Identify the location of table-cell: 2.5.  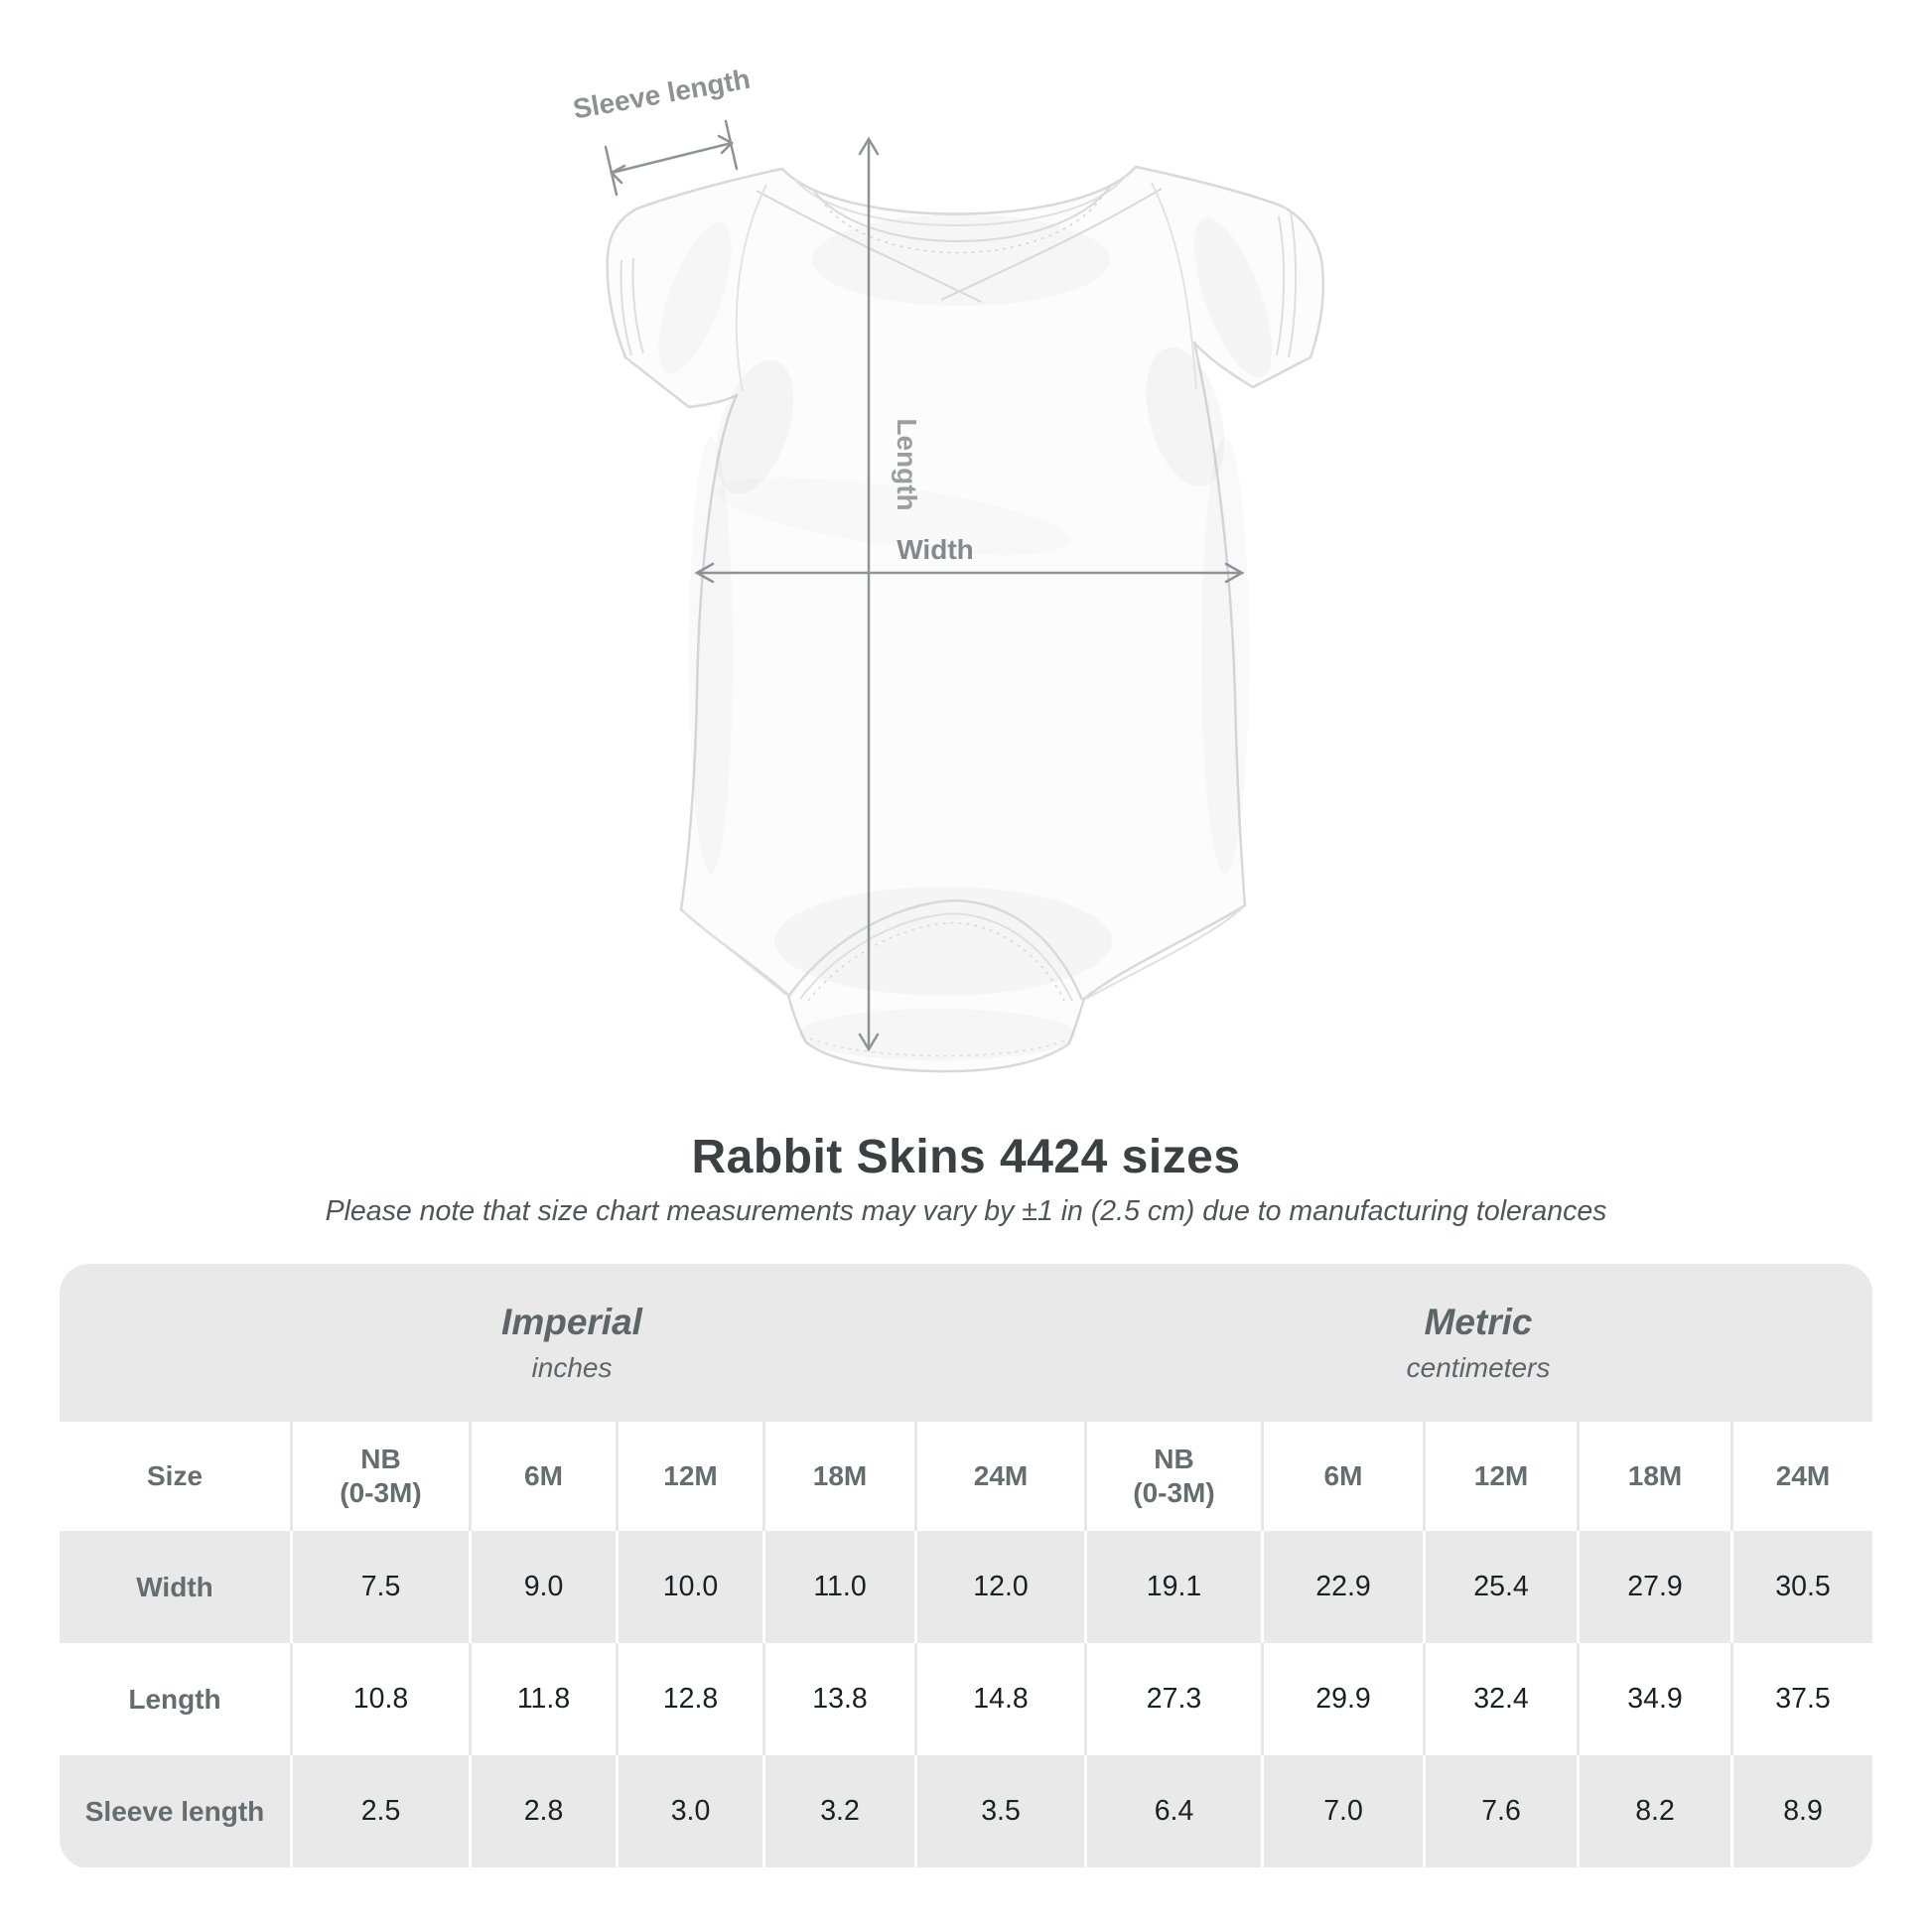
(379, 1811).